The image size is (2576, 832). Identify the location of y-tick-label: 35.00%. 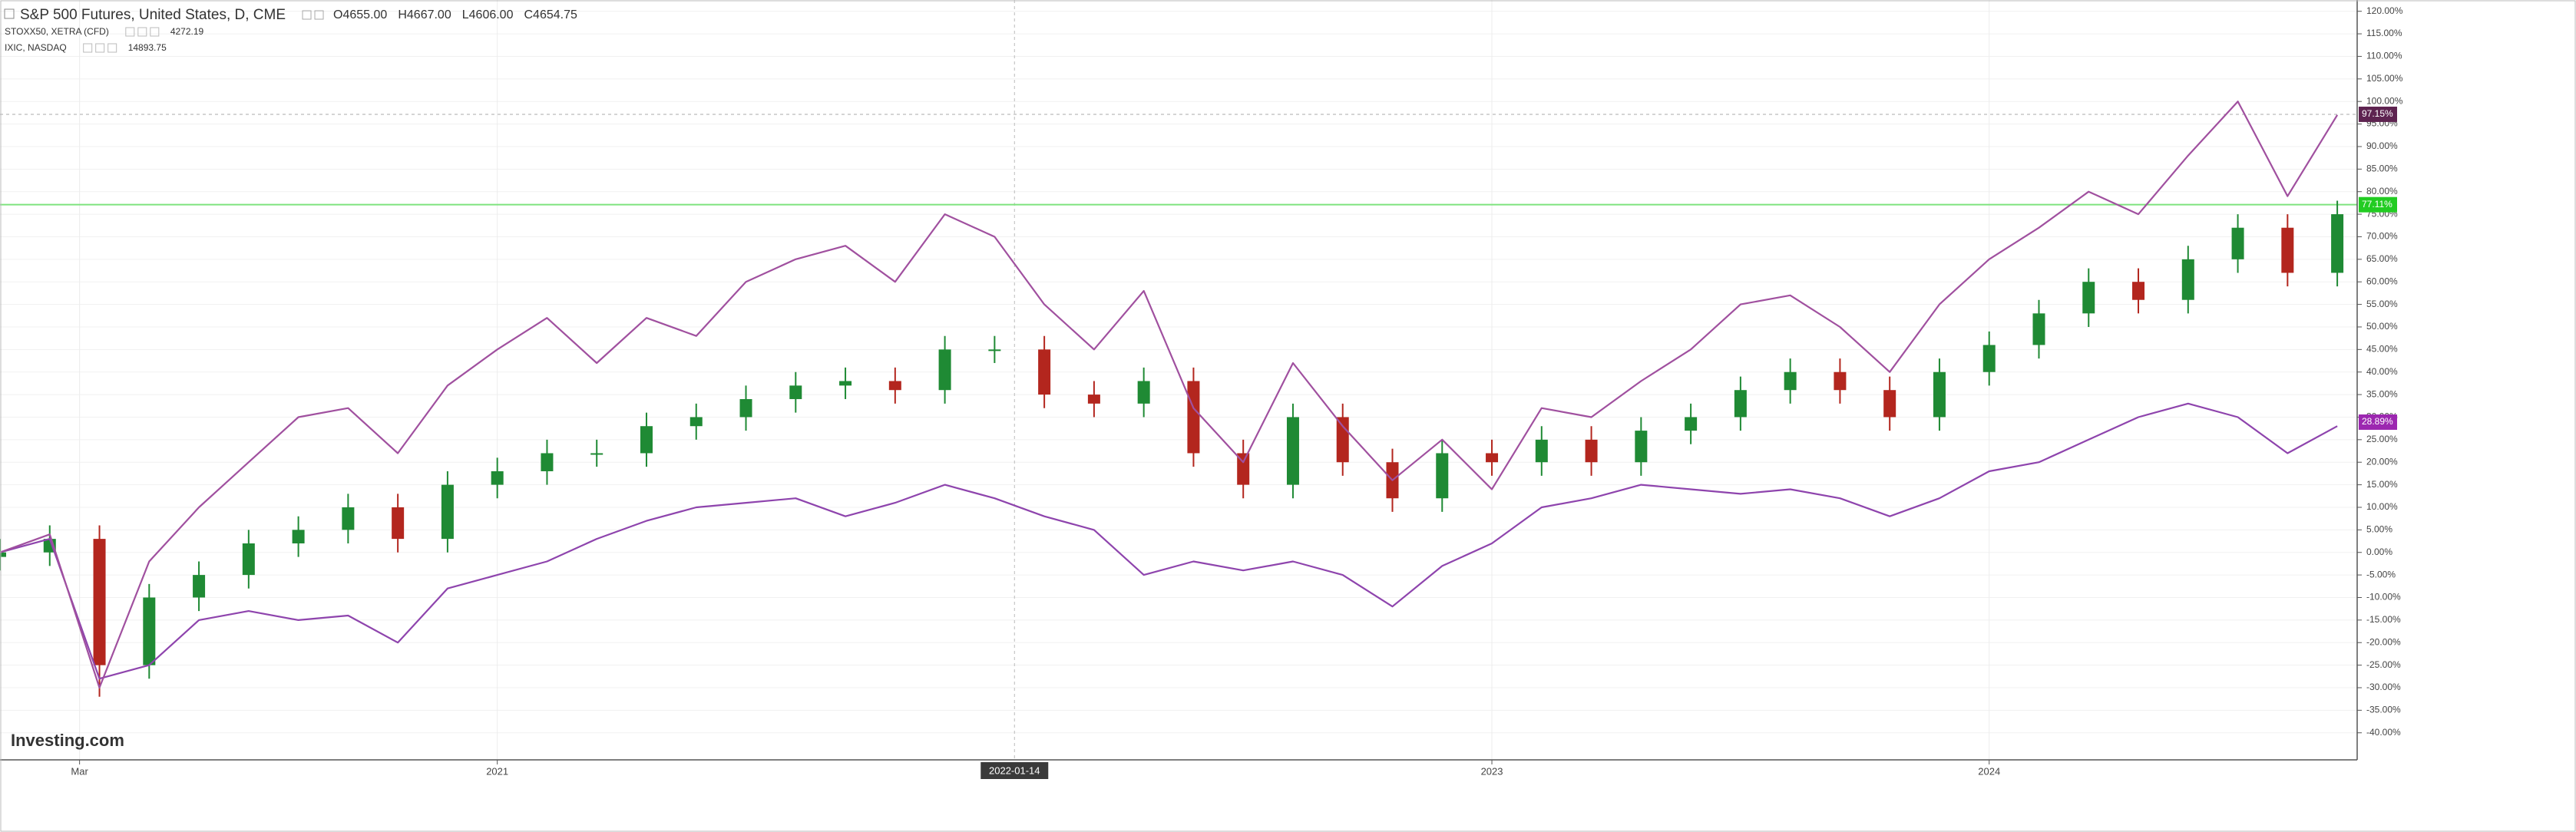
(2382, 394).